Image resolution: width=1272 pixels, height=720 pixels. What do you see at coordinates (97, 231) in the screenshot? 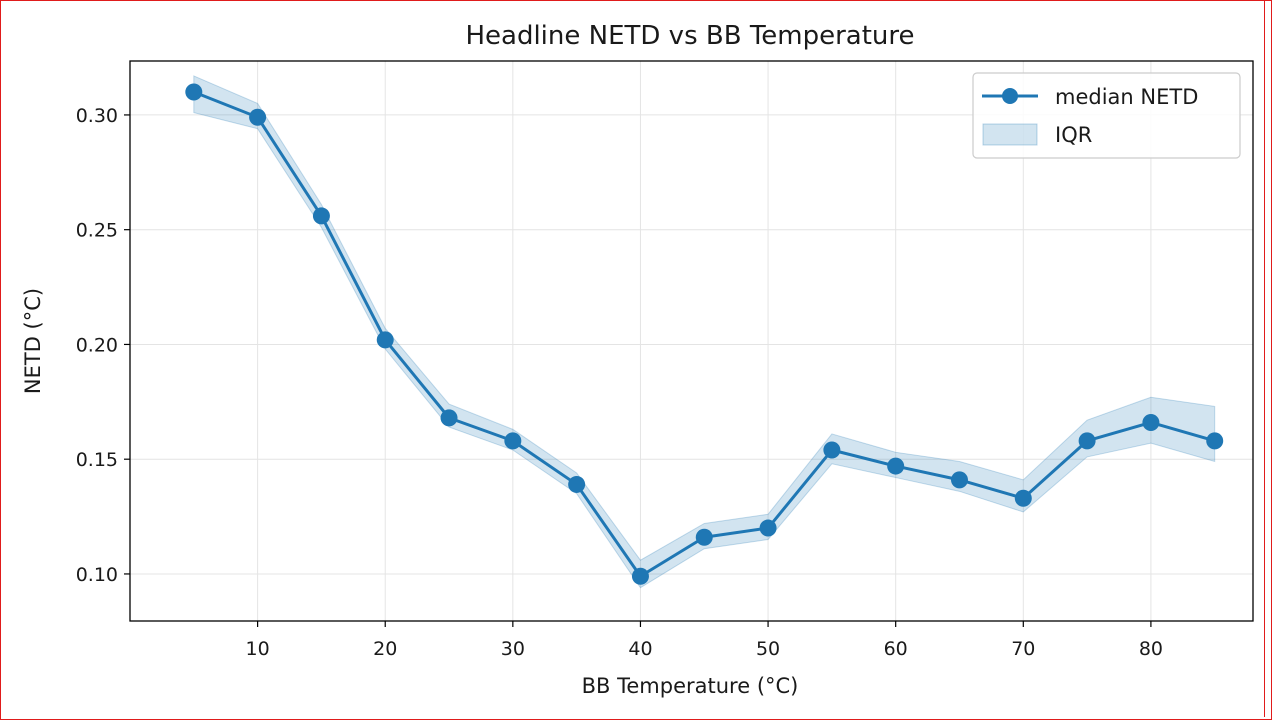
I see `y-tick-label: 0.25` at bounding box center [97, 231].